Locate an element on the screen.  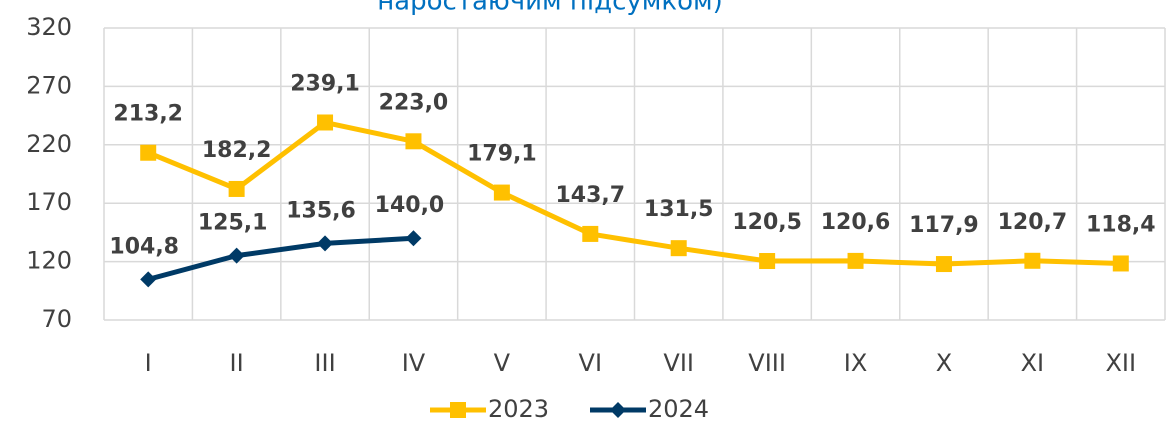
x-tick-label: XII is located at coordinates (1120, 363).